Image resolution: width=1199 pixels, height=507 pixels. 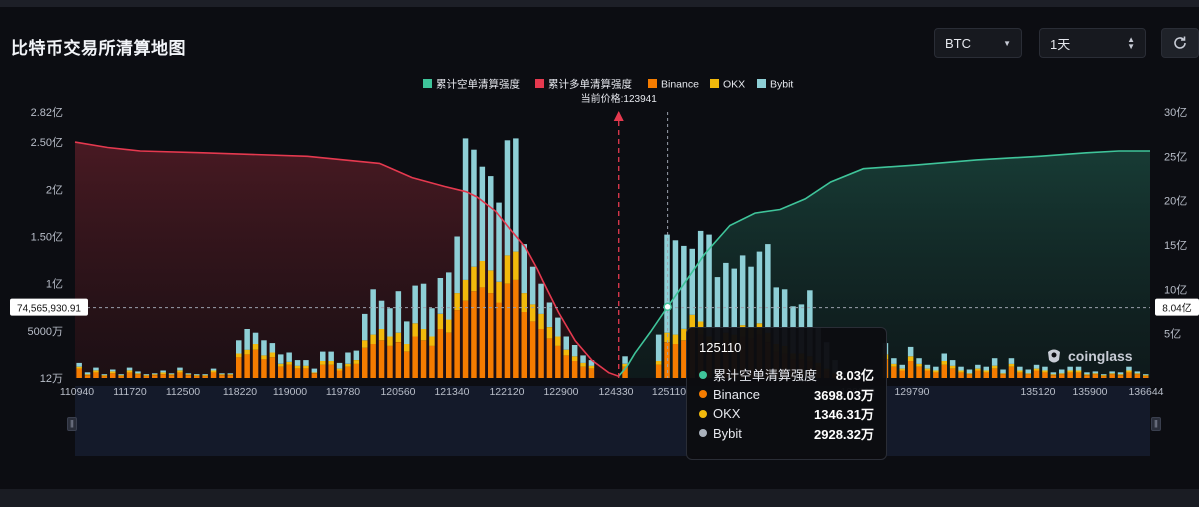 What do you see at coordinates (599, 498) in the screenshot?
I see `window-bottom-frame` at bounding box center [599, 498].